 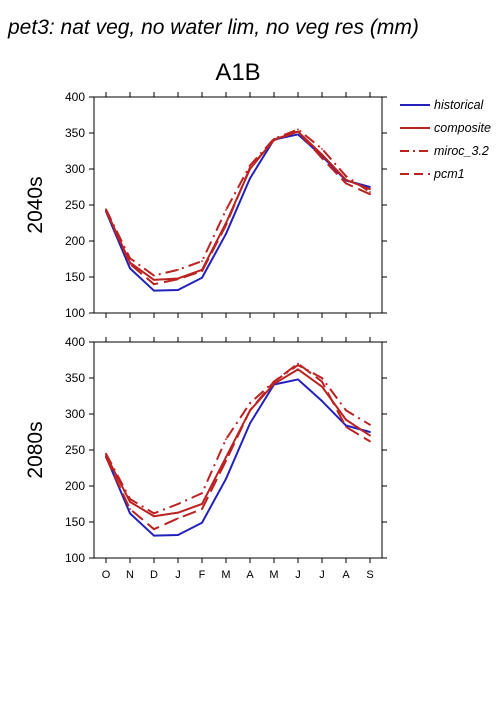 I want to click on legend-label: pcm1, so click(x=449, y=174).